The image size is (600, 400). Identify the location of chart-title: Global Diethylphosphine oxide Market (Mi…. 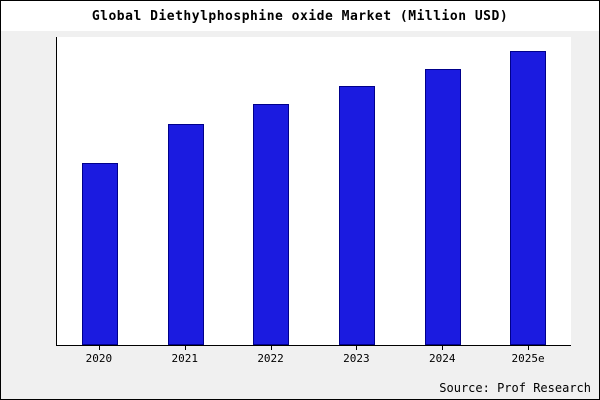
(300, 16).